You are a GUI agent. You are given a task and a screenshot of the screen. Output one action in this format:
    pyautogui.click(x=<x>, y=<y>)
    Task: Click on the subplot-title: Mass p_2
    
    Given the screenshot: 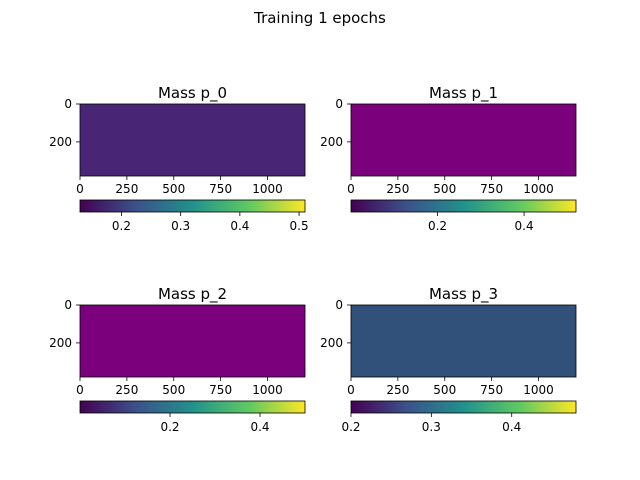 What is the action you would take?
    pyautogui.click(x=192, y=294)
    